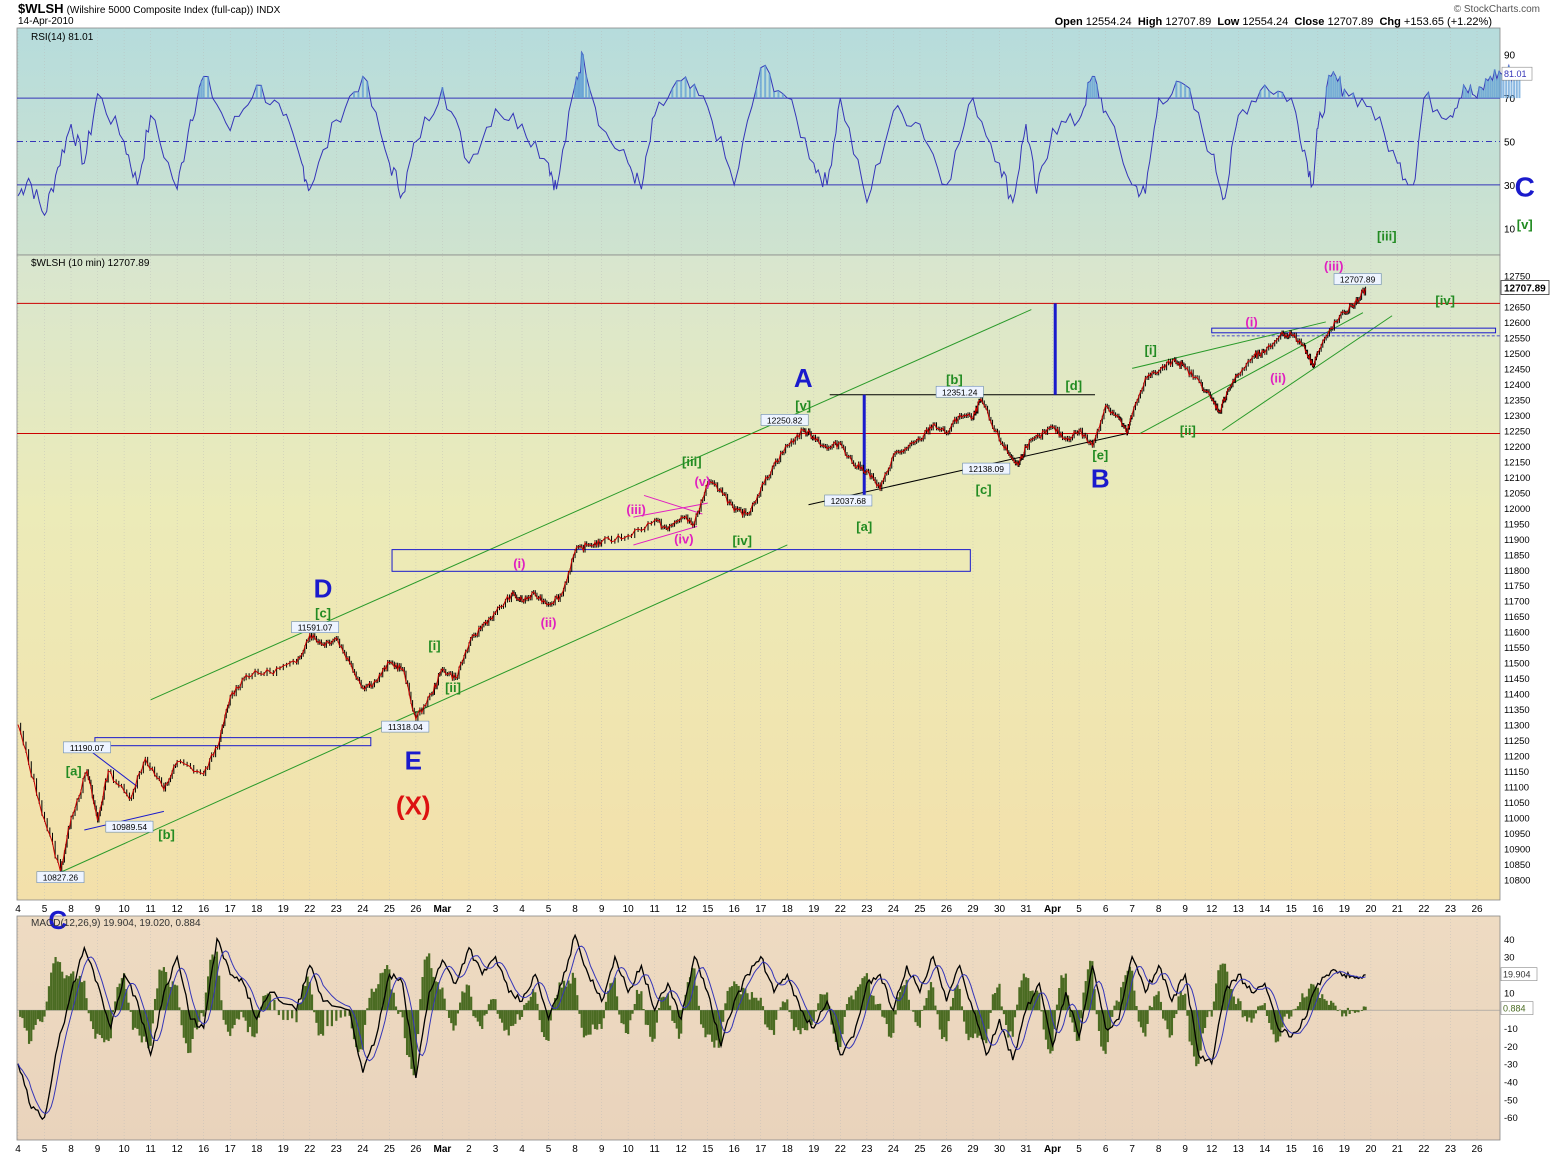  I want to click on x-tick-label: Mar, so click(443, 1149).